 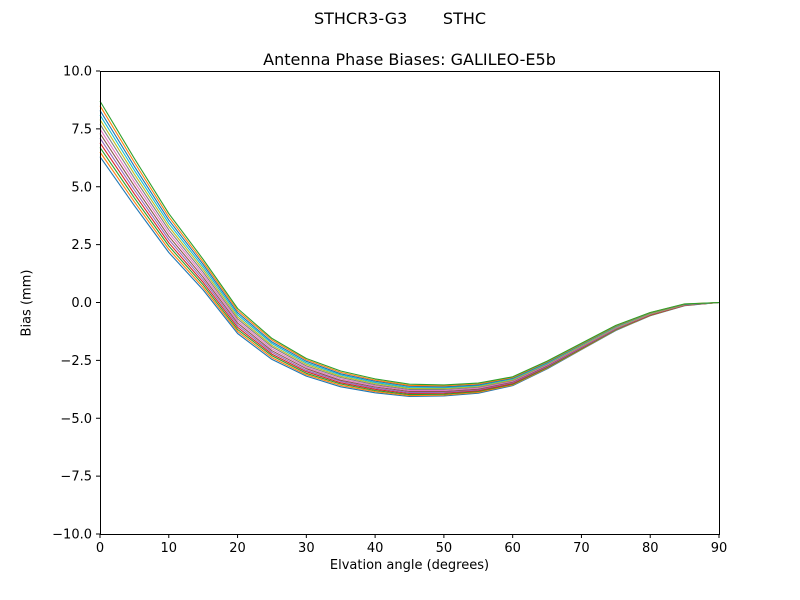 I want to click on x-tick-label: 40, so click(x=375, y=548).